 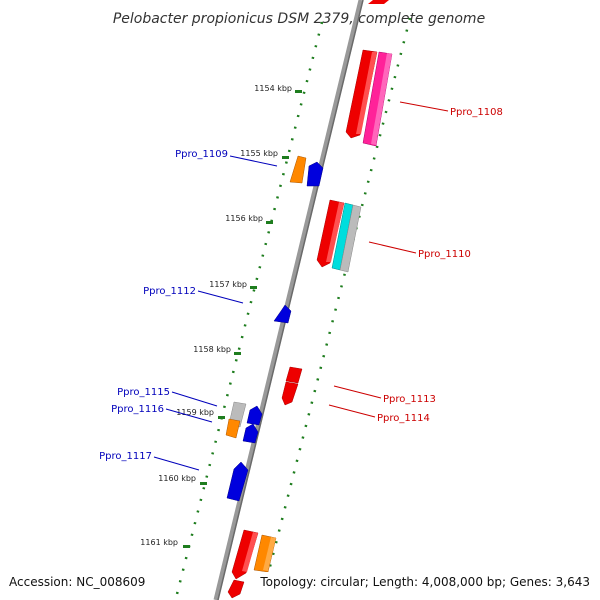 What do you see at coordinates (409, 399) in the screenshot?
I see `gene-label: Ppro_1113` at bounding box center [409, 399].